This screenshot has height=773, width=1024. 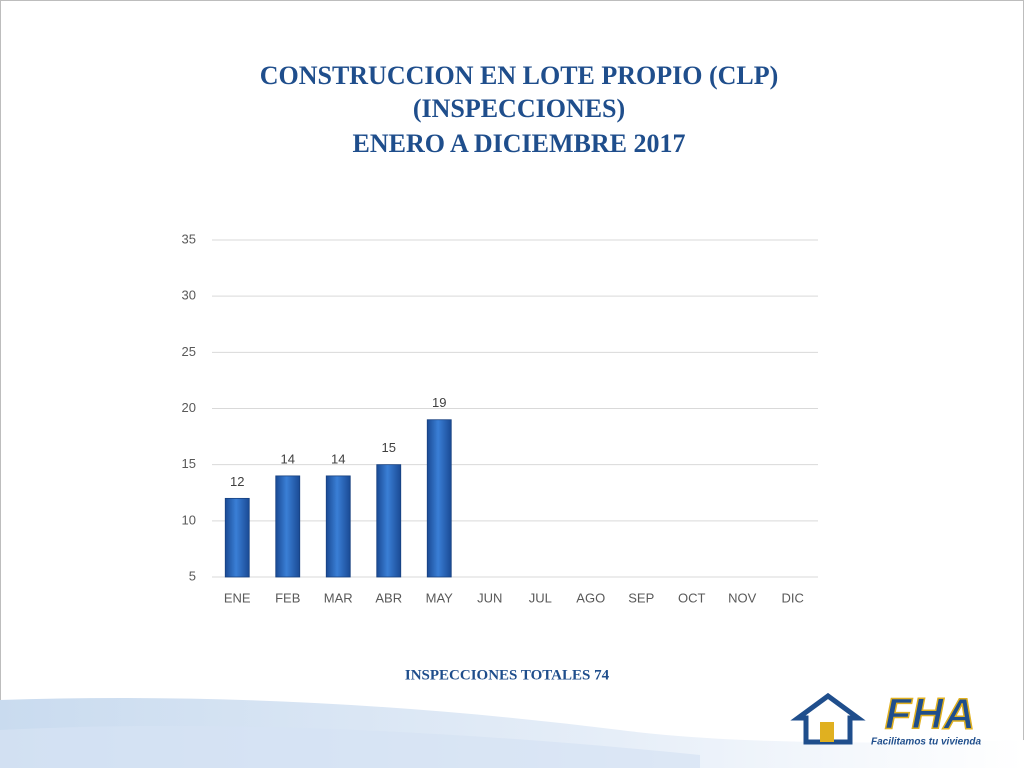 What do you see at coordinates (828, 718) in the screenshot?
I see `logo-house` at bounding box center [828, 718].